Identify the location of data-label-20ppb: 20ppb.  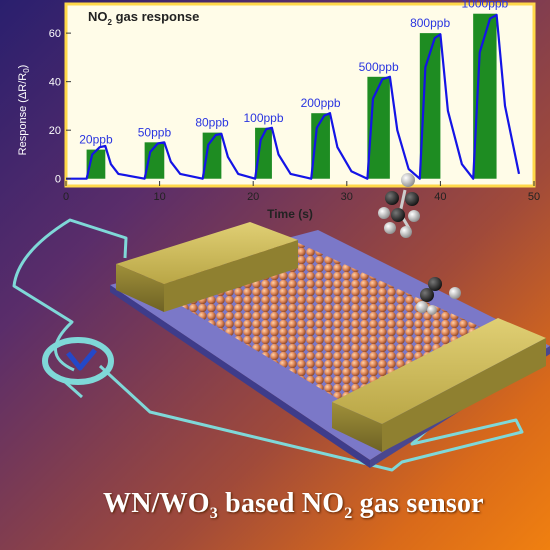
(96, 140).